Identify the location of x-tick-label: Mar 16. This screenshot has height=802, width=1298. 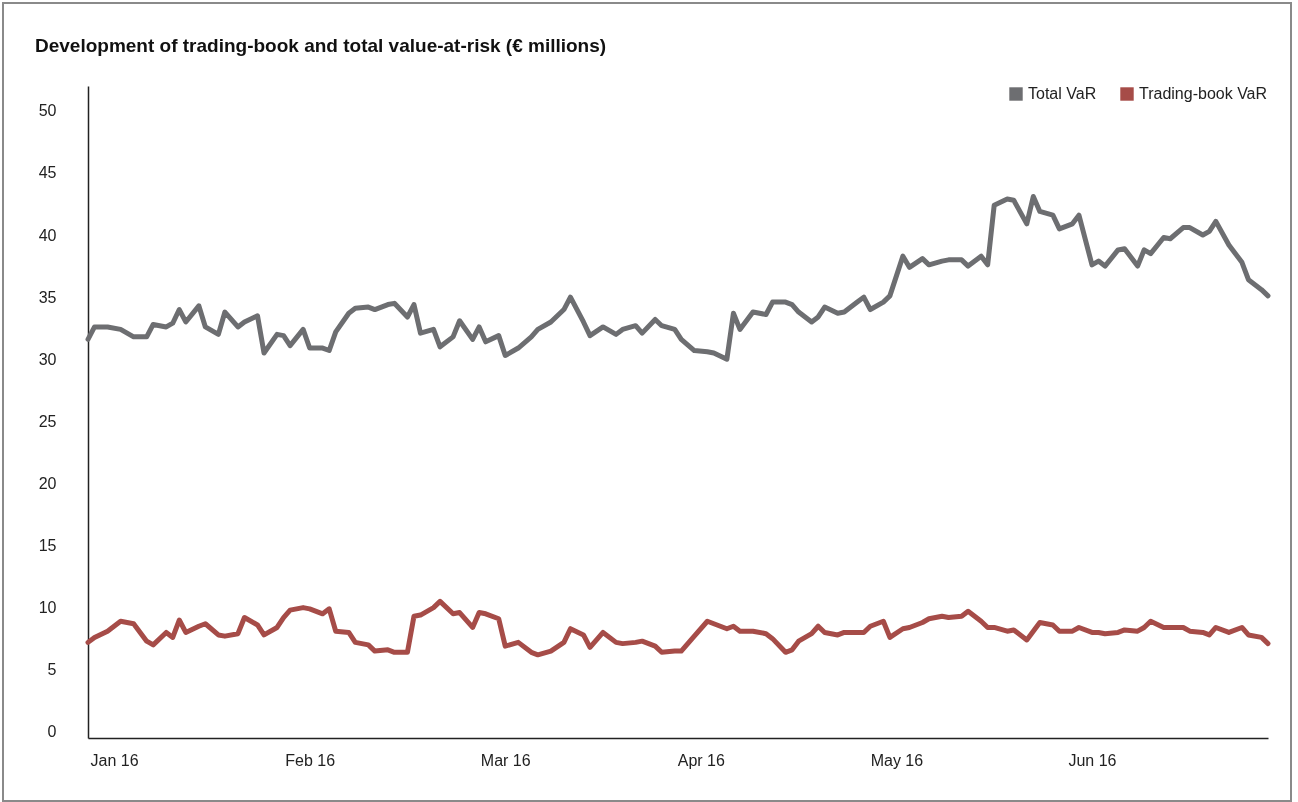
(505, 760).